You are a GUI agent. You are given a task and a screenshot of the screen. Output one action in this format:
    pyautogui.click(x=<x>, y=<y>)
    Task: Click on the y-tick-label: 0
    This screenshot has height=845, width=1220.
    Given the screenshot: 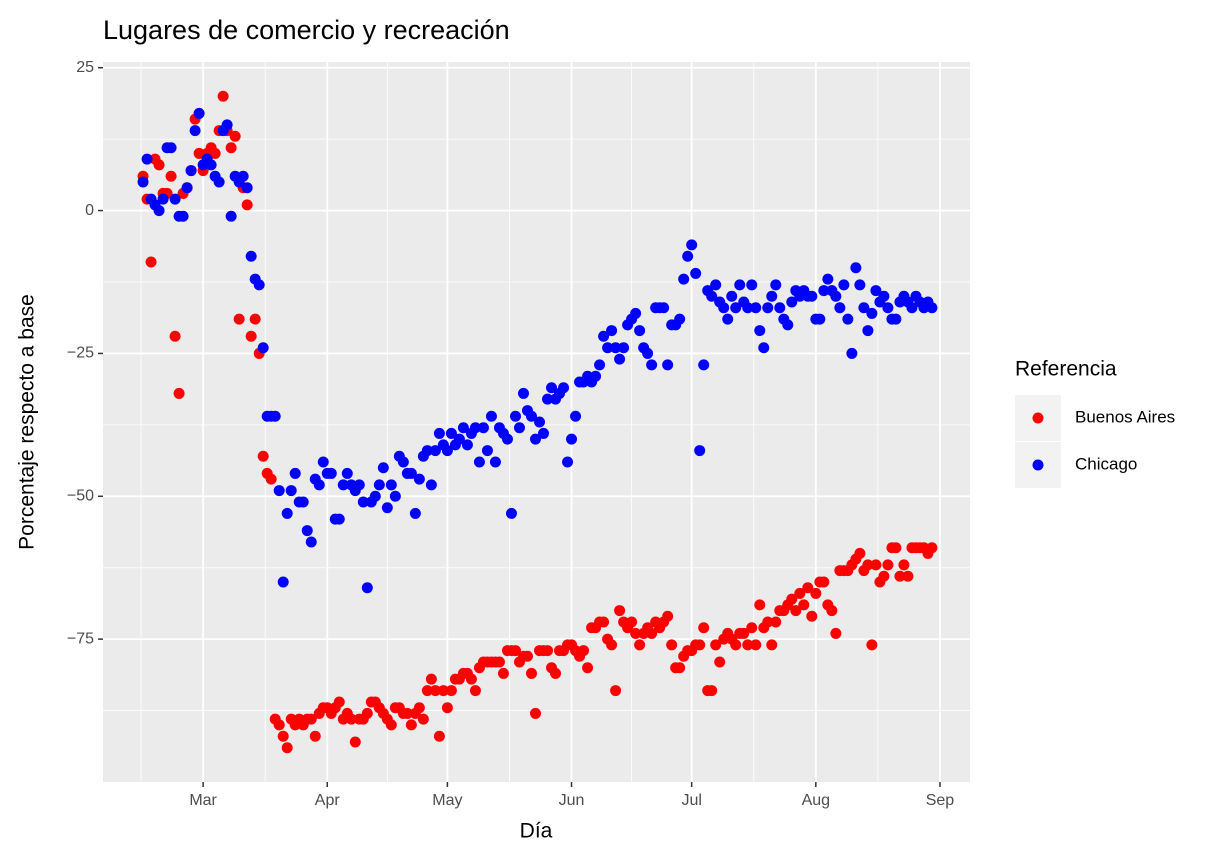 What is the action you would take?
    pyautogui.click(x=89, y=210)
    